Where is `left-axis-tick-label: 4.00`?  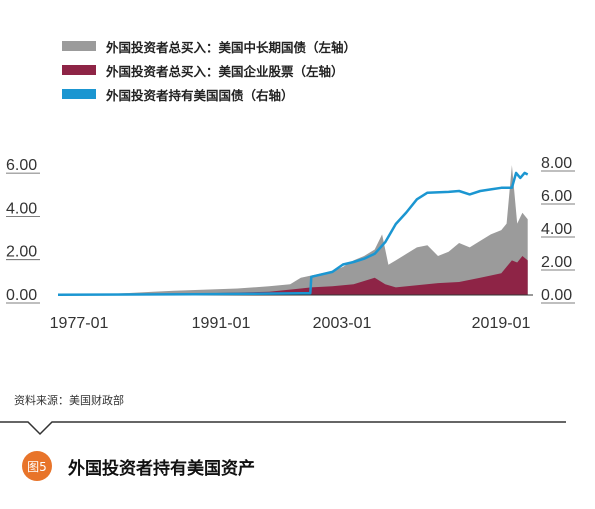
left-axis-tick-label: 4.00 is located at coordinates (21, 208).